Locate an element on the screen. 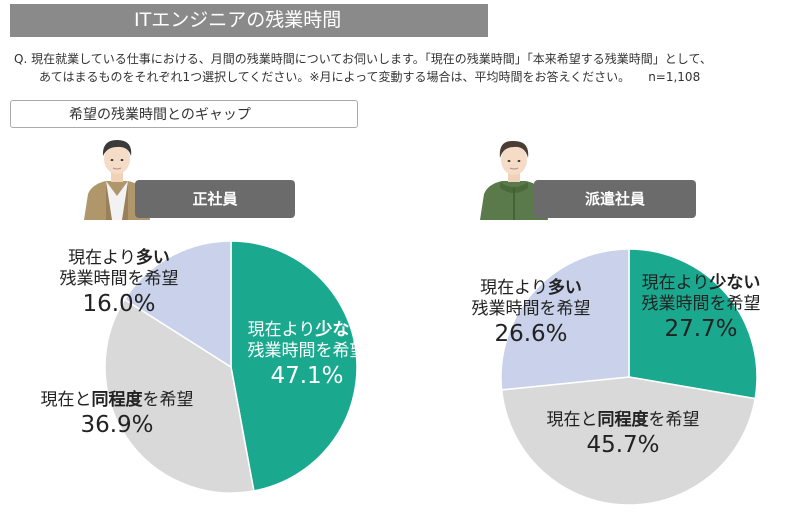  man-in-suit-icon is located at coordinates (117, 180).